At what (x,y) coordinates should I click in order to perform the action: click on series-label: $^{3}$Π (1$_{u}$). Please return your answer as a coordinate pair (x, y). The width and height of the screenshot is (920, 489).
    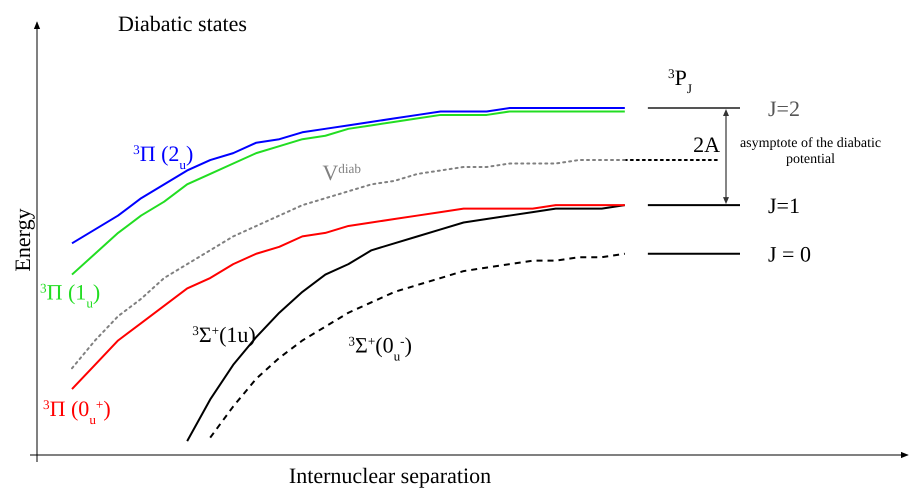
    Looking at the image, I should click on (70, 295).